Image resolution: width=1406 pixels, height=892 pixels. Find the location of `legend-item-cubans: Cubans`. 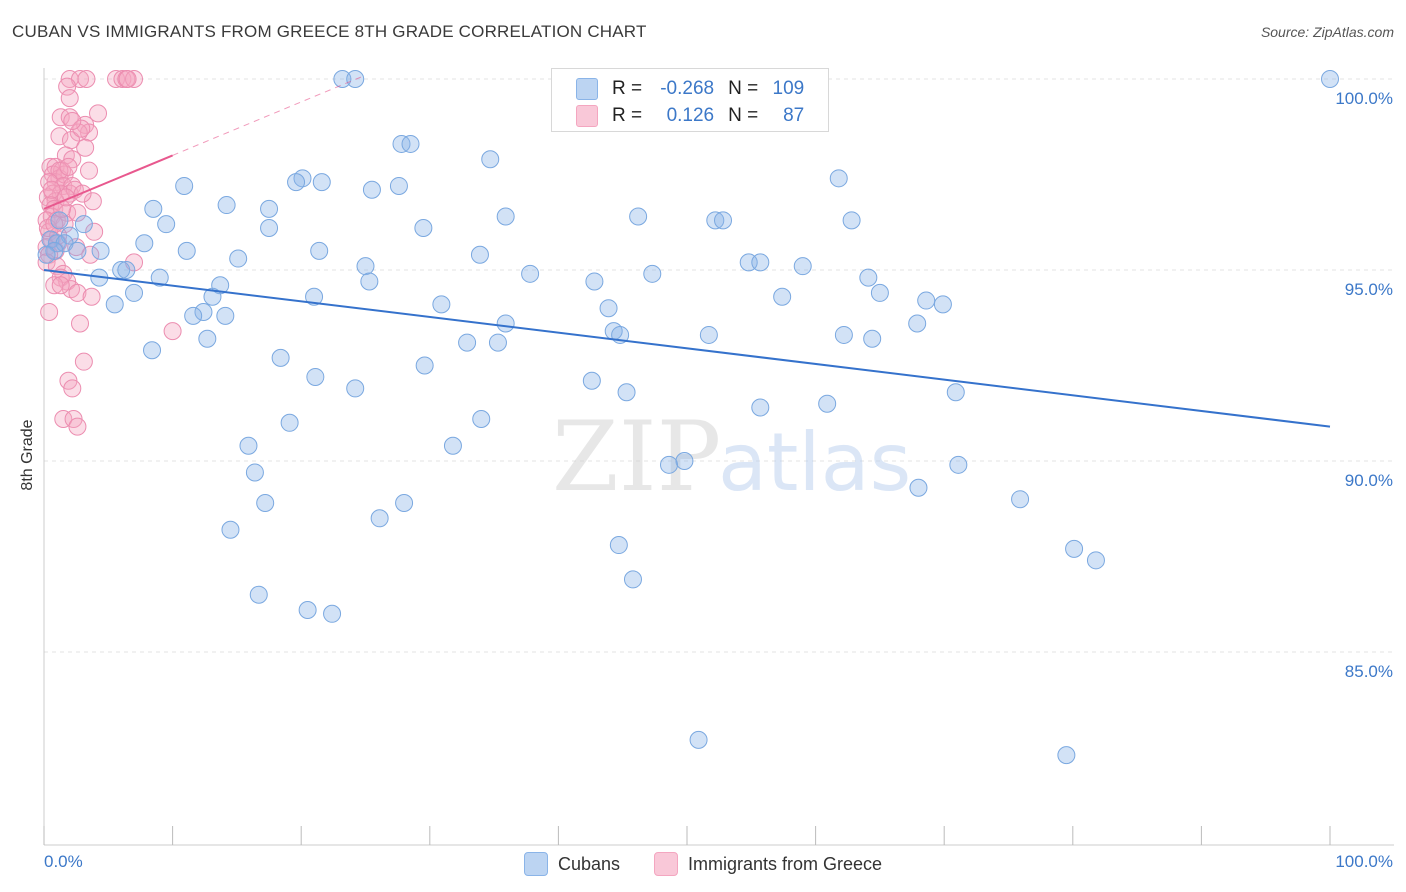

legend-item-cubans: Cubans is located at coordinates (571, 864).